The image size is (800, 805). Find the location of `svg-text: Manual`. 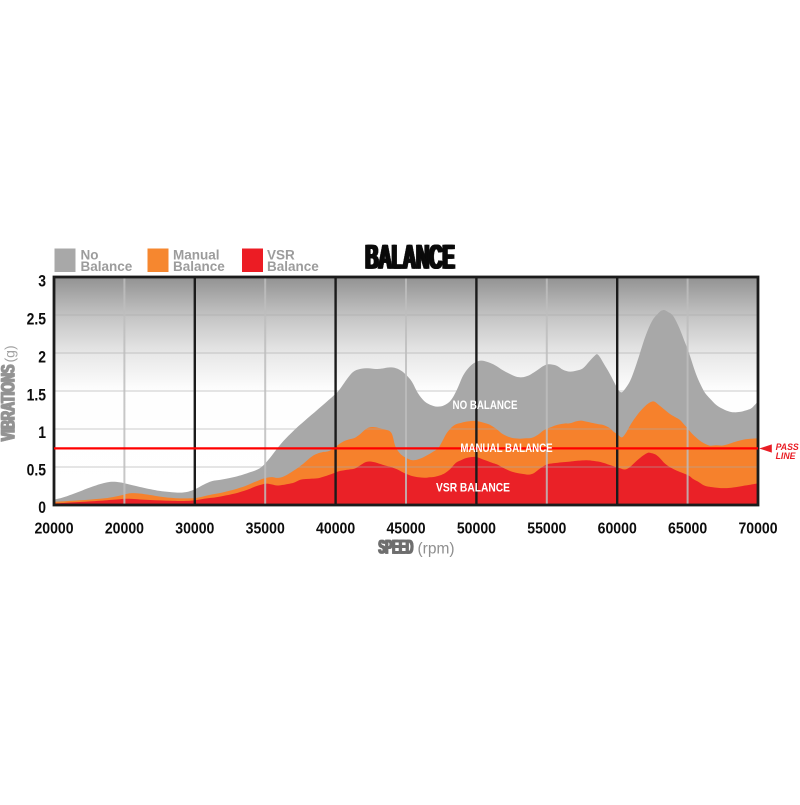

svg-text: Manual is located at coordinates (196, 254).